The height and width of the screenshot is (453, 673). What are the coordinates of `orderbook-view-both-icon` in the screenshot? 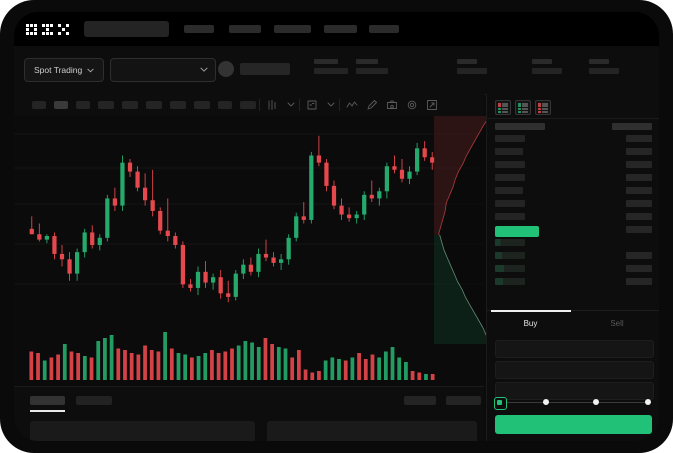 It's located at (503, 107).